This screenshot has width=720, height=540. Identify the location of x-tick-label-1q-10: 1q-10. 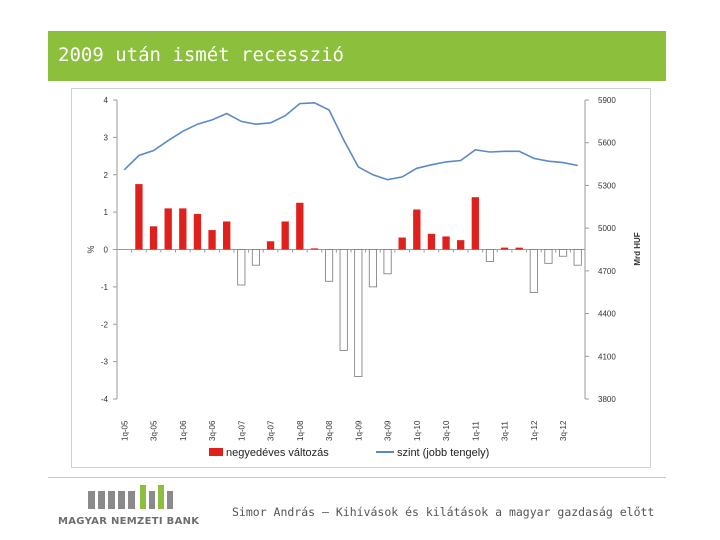
(417, 430).